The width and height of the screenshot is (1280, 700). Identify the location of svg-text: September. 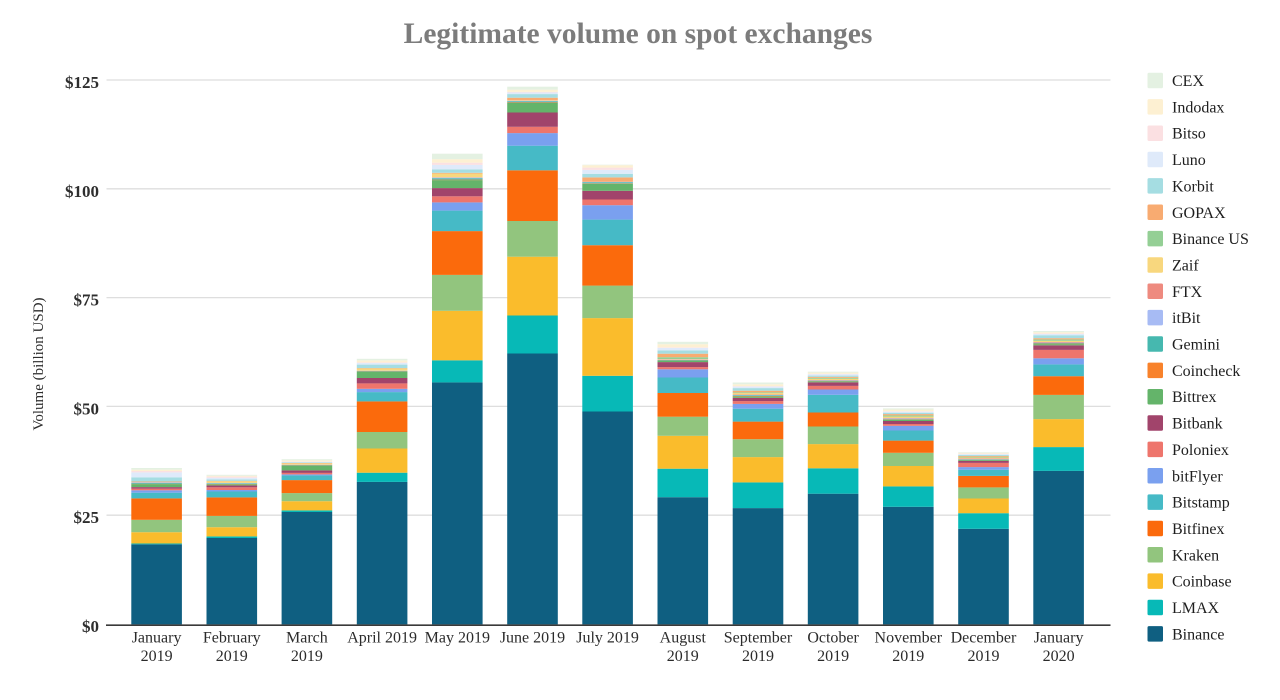
(758, 638).